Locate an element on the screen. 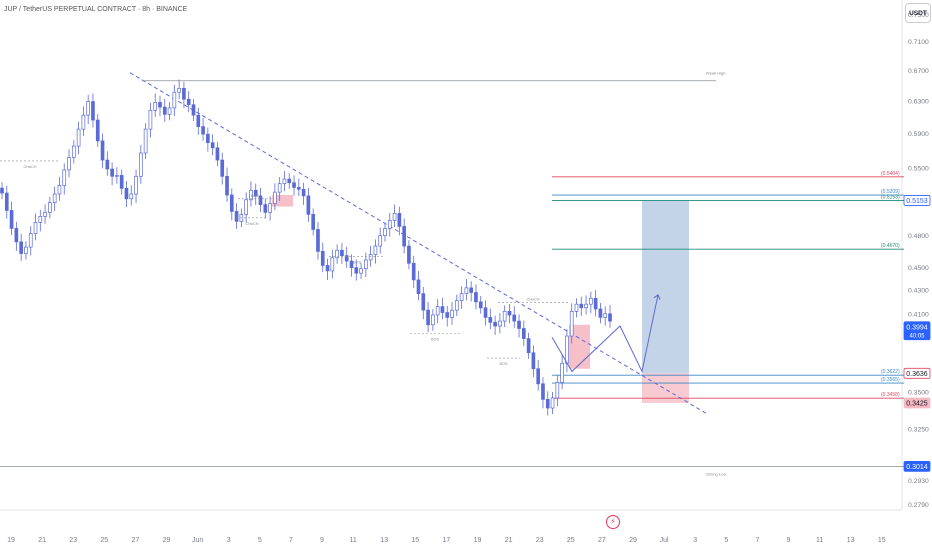 The height and width of the screenshot is (550, 932). x-tick-label: 29 is located at coordinates (167, 540).